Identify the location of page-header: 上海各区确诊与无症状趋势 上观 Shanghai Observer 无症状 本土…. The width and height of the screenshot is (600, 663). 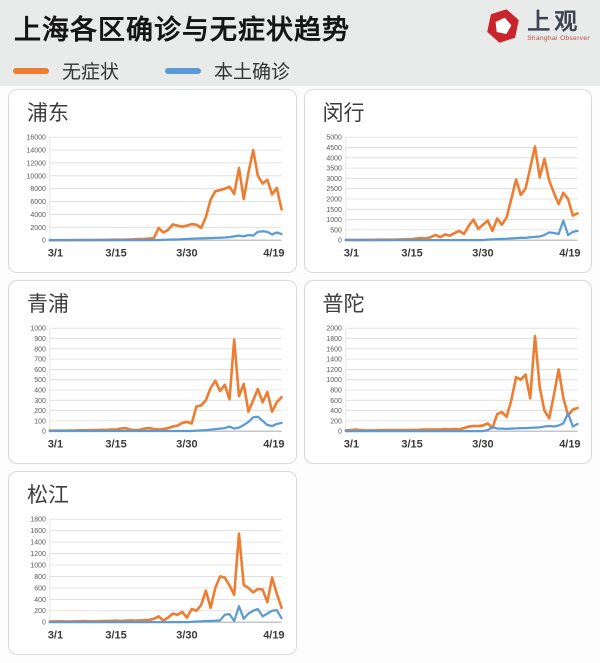
(300, 43).